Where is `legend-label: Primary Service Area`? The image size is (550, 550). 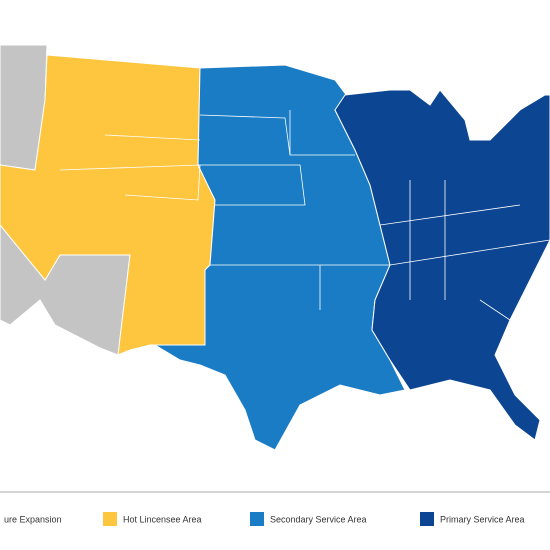
legend-label: Primary Service Area is located at coordinates (482, 519).